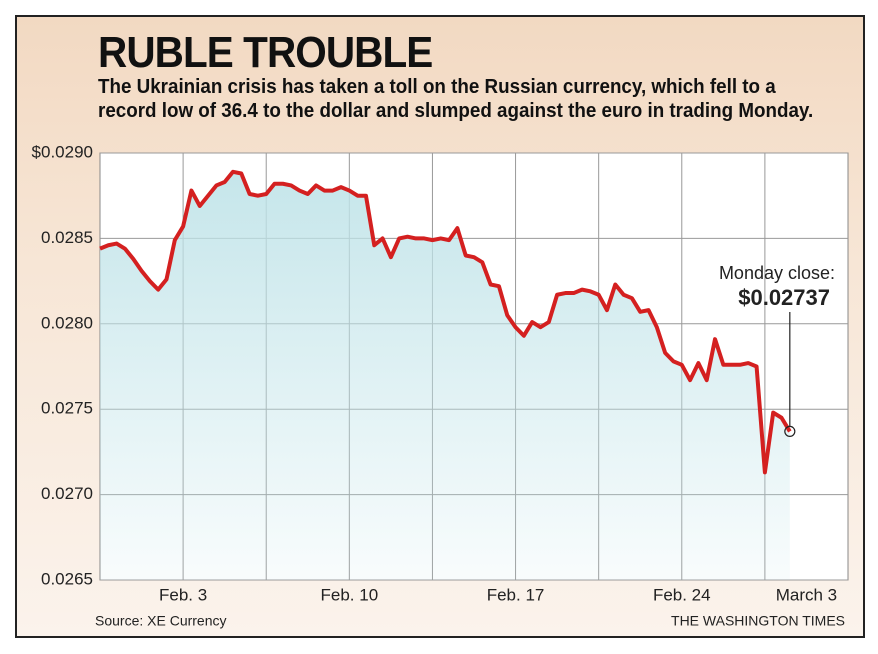 The height and width of the screenshot is (654, 878). Describe the element at coordinates (67, 237) in the screenshot. I see `y-tick-label: 0.0285` at that location.